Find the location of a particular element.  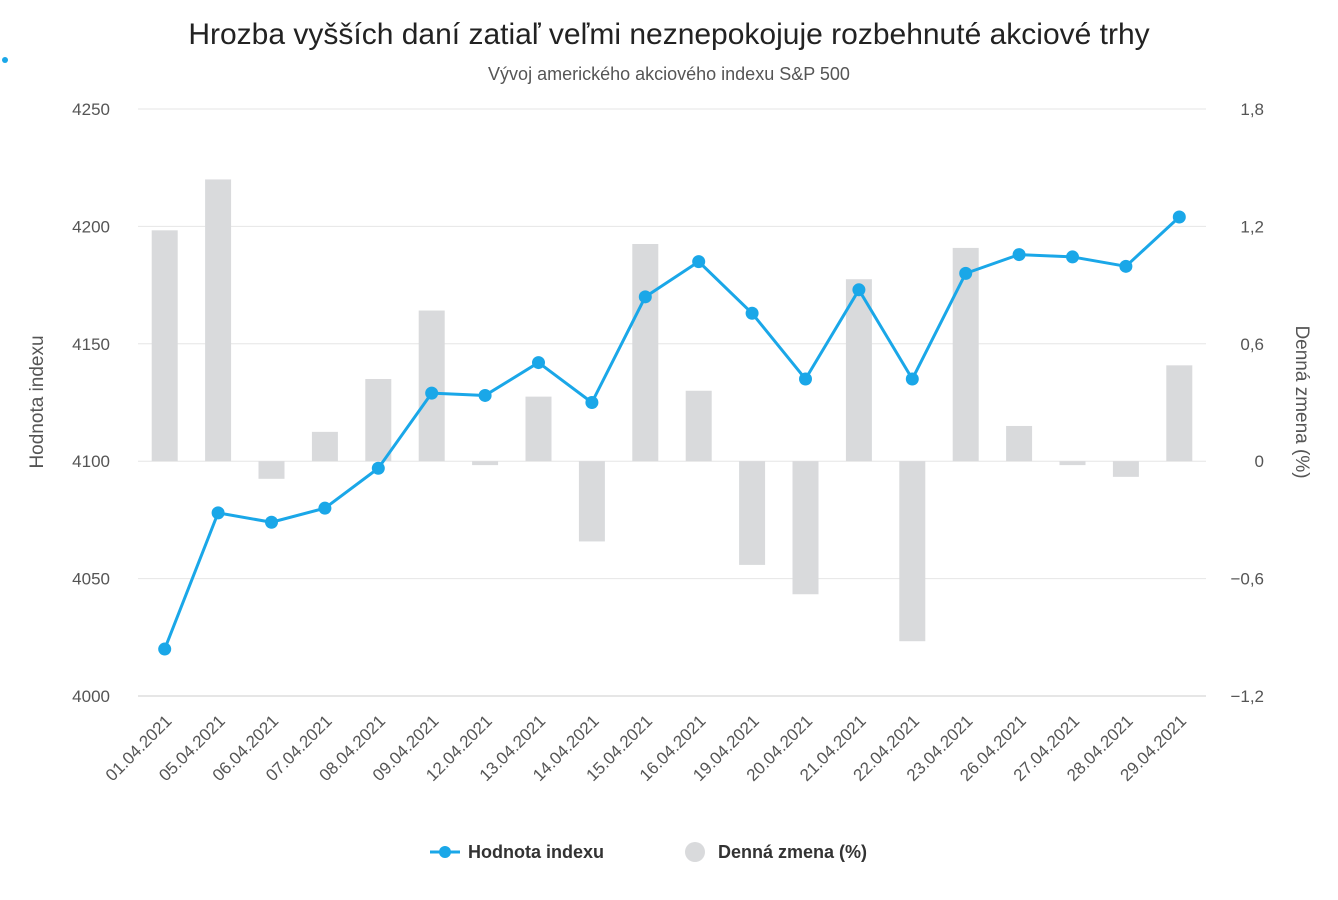

right-tick-label: 0,6 is located at coordinates (1252, 344).